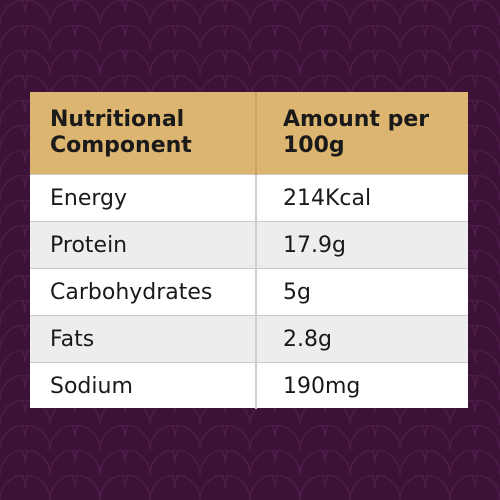  Describe the element at coordinates (143, 245) in the screenshot. I see `component-cell: Protein` at that location.